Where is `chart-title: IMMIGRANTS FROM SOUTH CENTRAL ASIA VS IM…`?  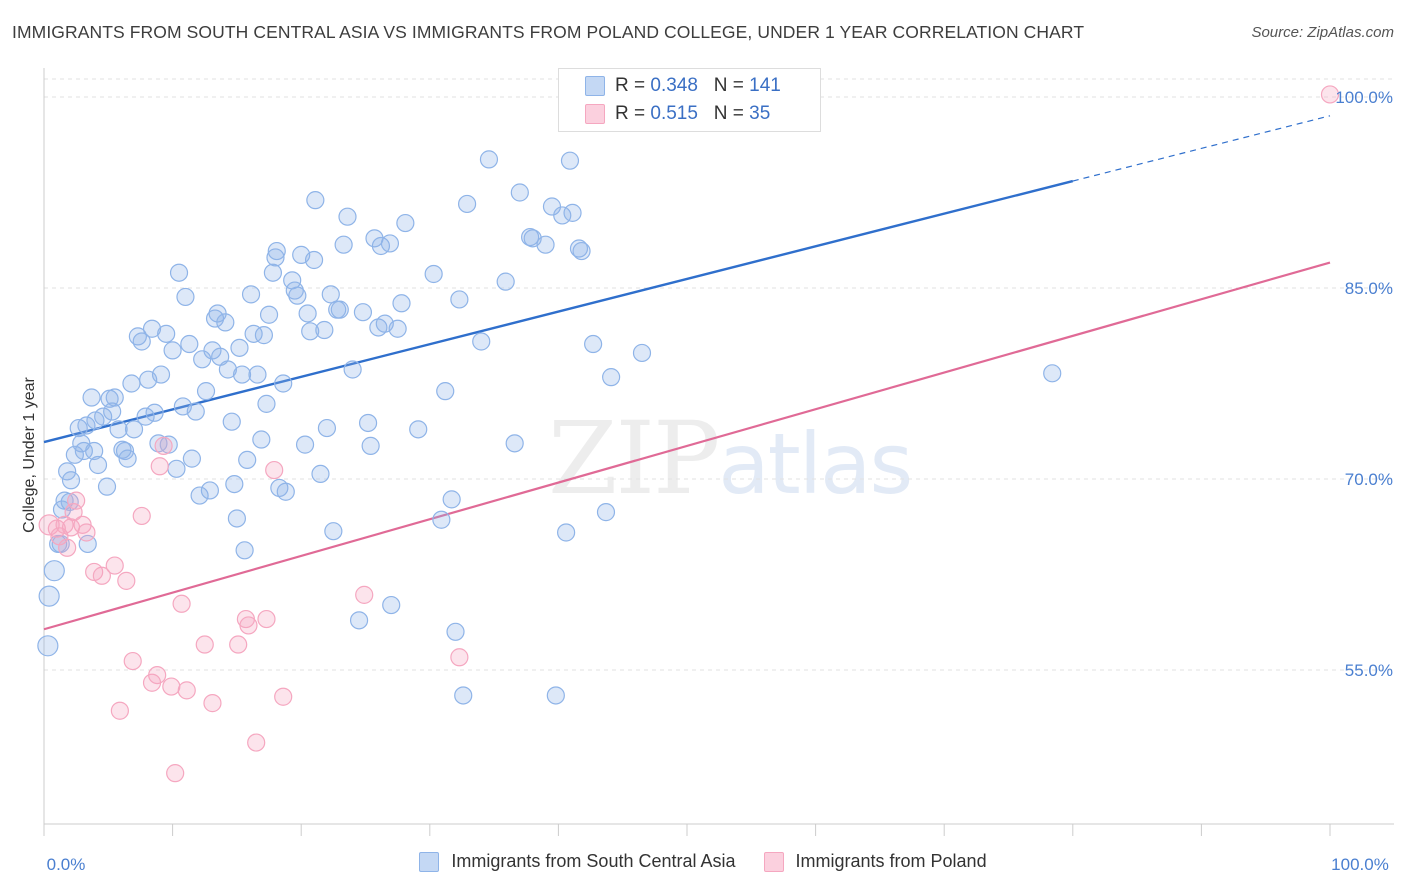
chart-title: IMMIGRANTS FROM SOUTH CENTRAL ASIA VS IM… is located at coordinates (548, 32).